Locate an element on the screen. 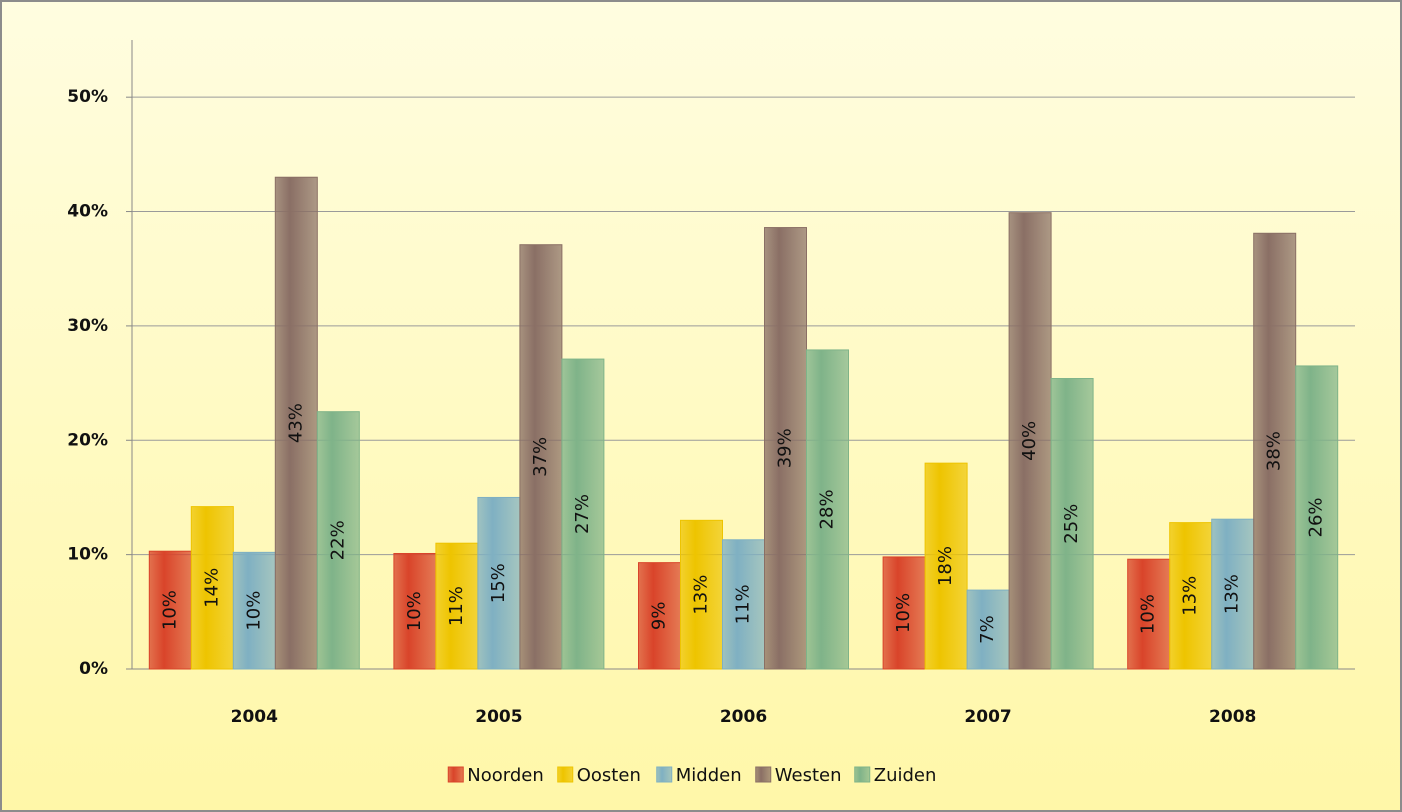  value-label: 27% is located at coordinates (582, 514).